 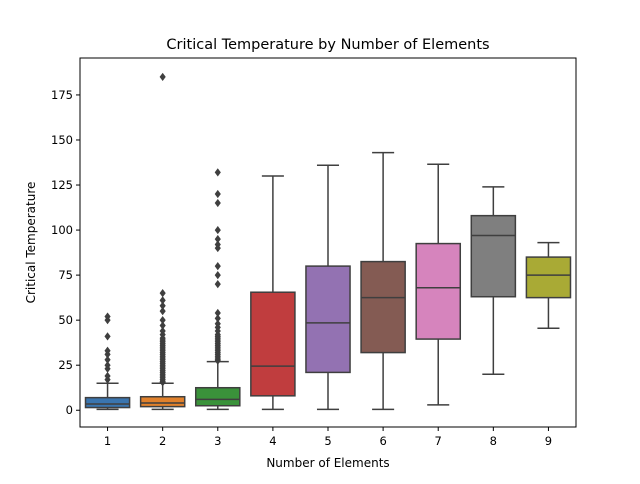 What do you see at coordinates (162, 441) in the screenshot?
I see `x-tick-label: 2` at bounding box center [162, 441].